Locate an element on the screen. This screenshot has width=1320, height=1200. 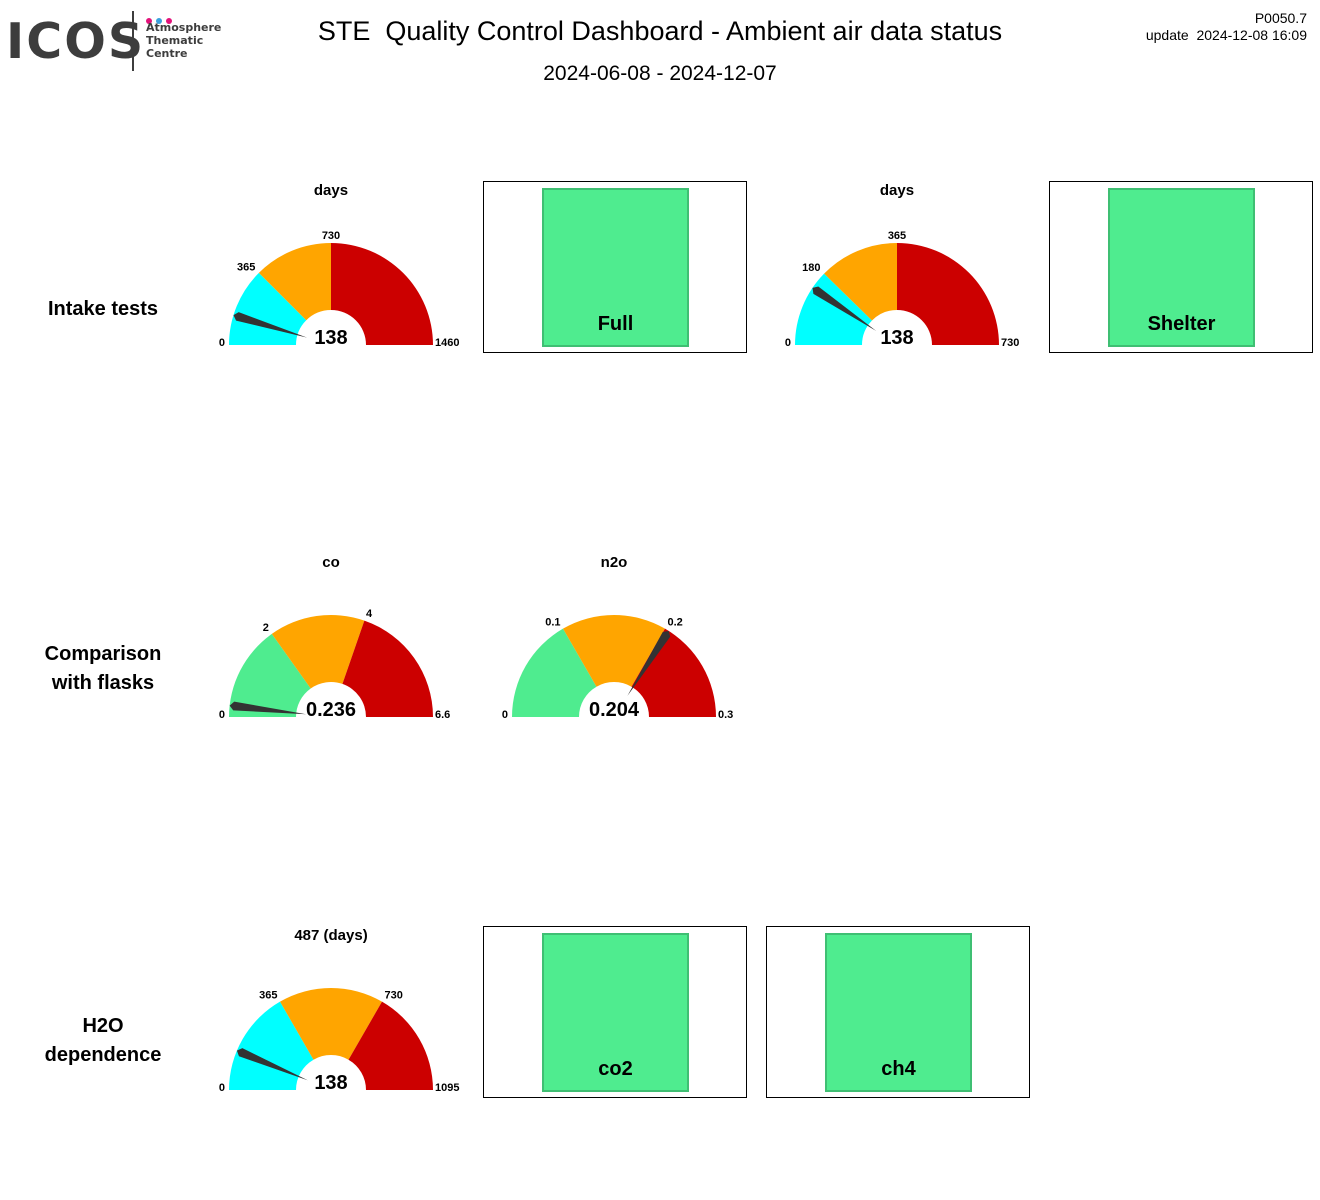
status-panel-ch4: ch4 is located at coordinates (898, 1012).